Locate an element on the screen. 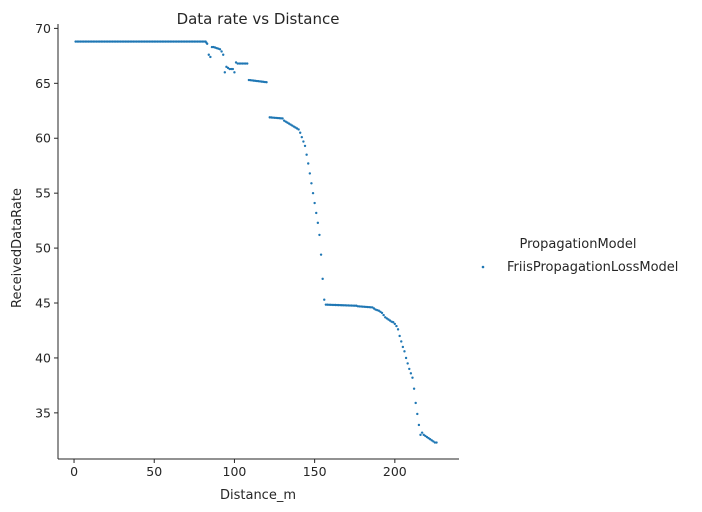  y-tick-label: 40 is located at coordinates (43, 357).